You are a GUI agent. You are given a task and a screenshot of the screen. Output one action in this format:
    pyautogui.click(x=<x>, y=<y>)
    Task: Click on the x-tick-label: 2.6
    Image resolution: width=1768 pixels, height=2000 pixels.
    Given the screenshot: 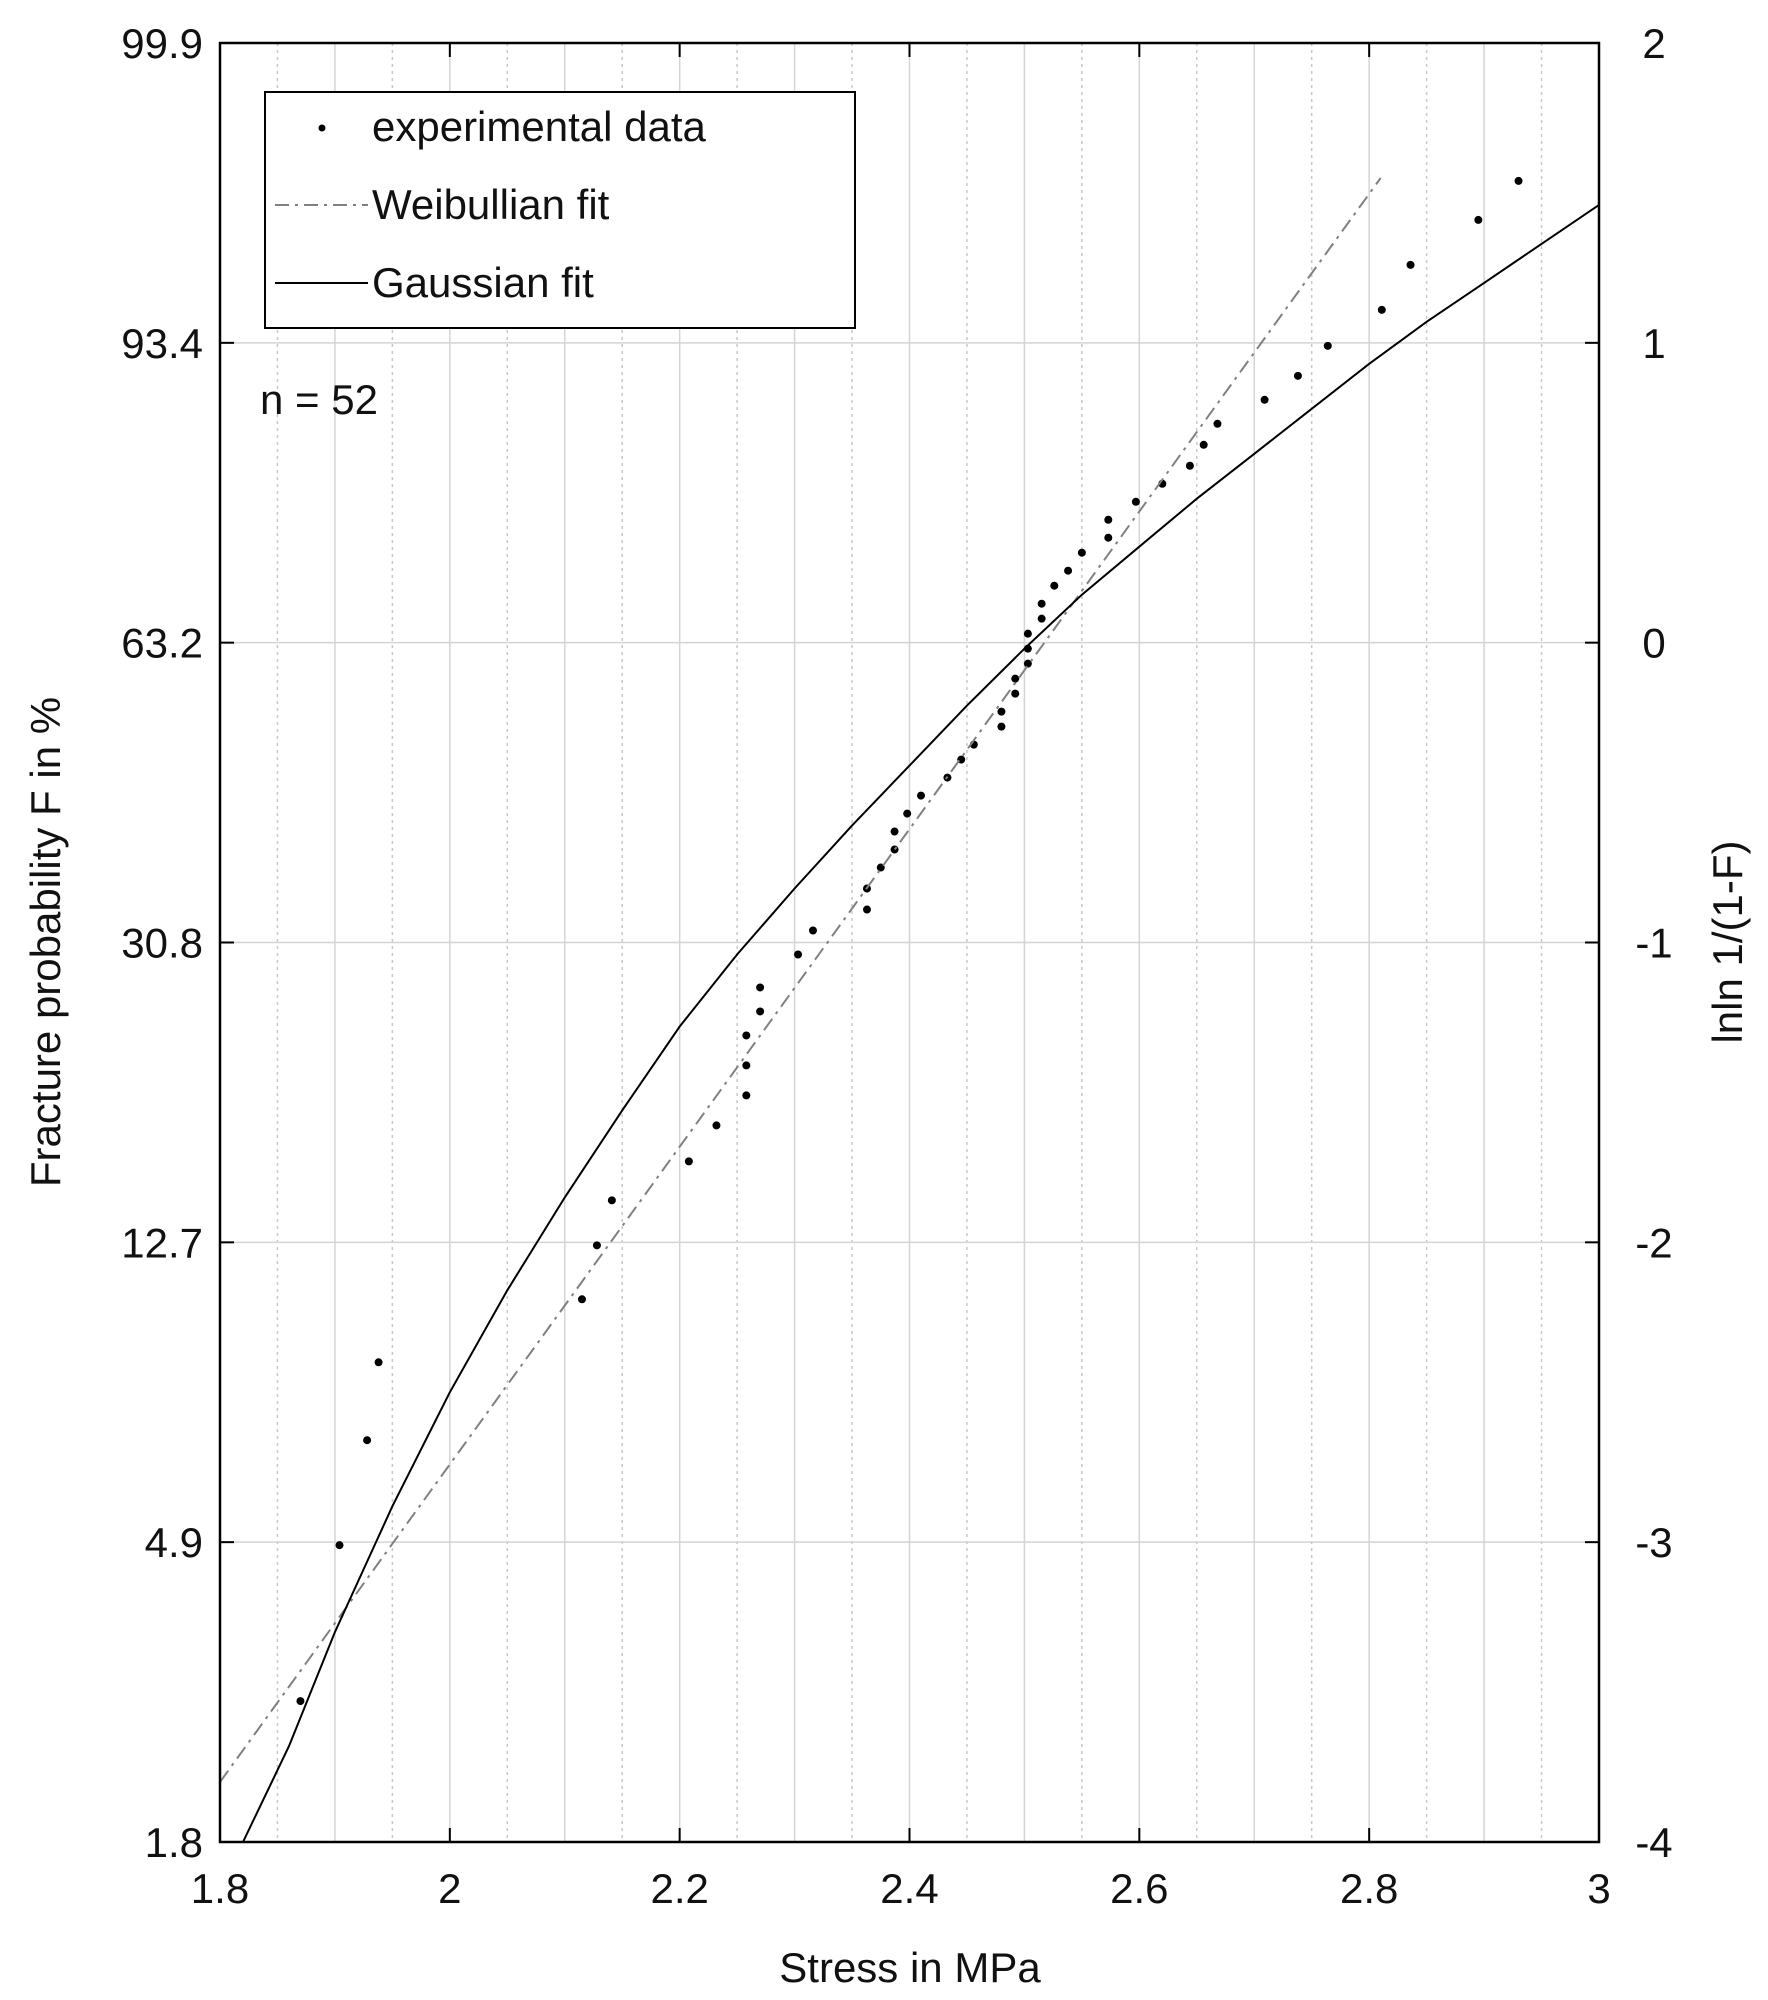 What is the action you would take?
    pyautogui.click(x=1139, y=1888)
    